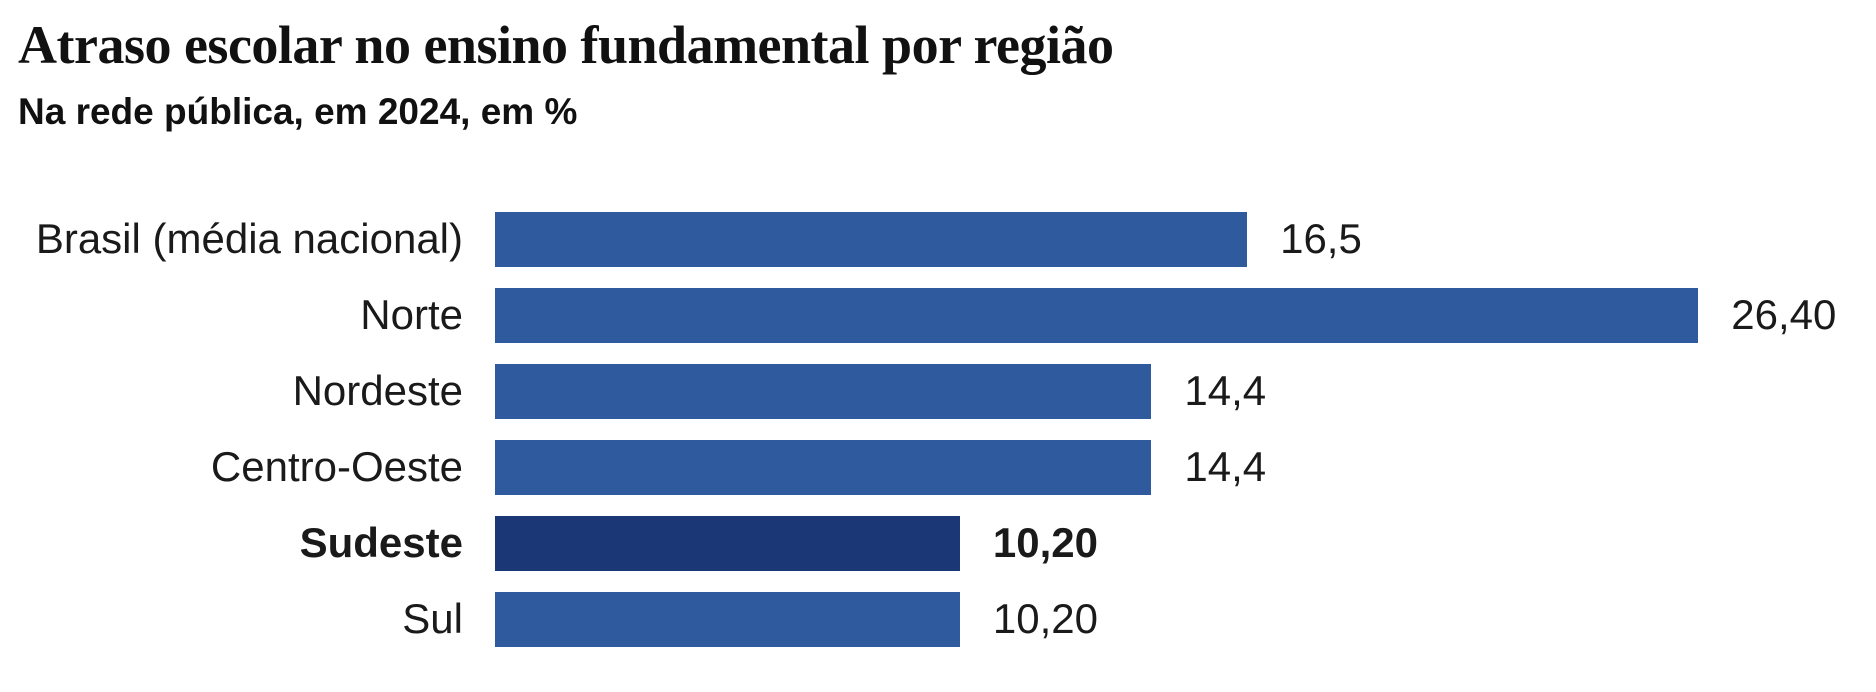 This screenshot has width=1876, height=692. Describe the element at coordinates (249, 239) in the screenshot. I see `category-label: Brasil (média nacional)` at that location.